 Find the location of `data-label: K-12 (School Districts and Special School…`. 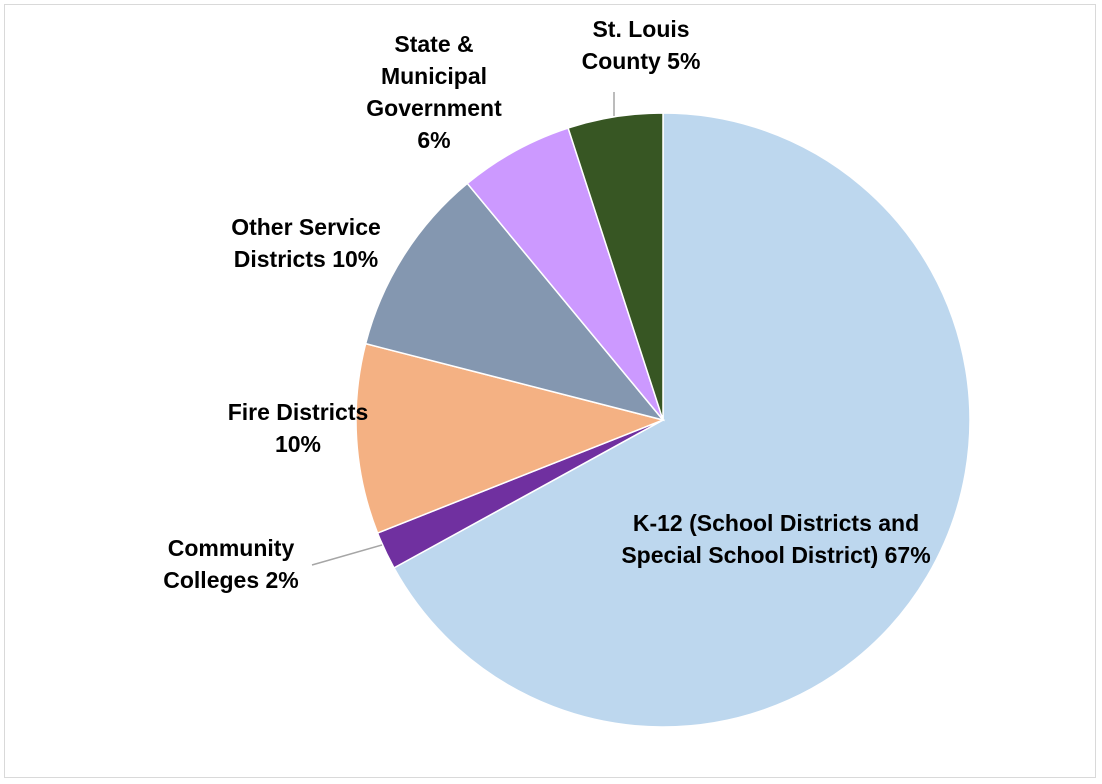

data-label: K-12 (School Districts and Special School… is located at coordinates (775, 539).